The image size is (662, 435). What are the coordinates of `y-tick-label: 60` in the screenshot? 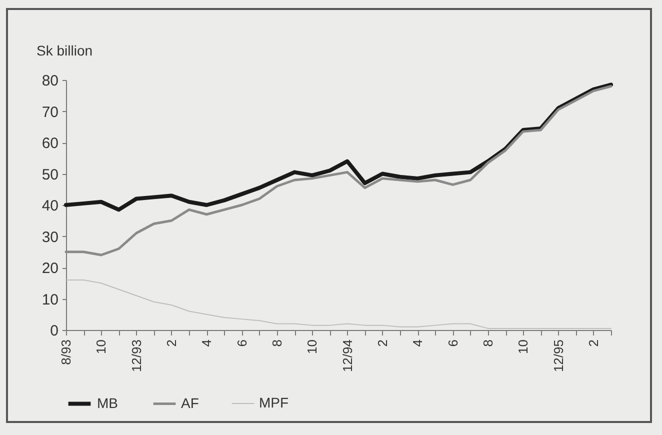 It's located at (50, 143).